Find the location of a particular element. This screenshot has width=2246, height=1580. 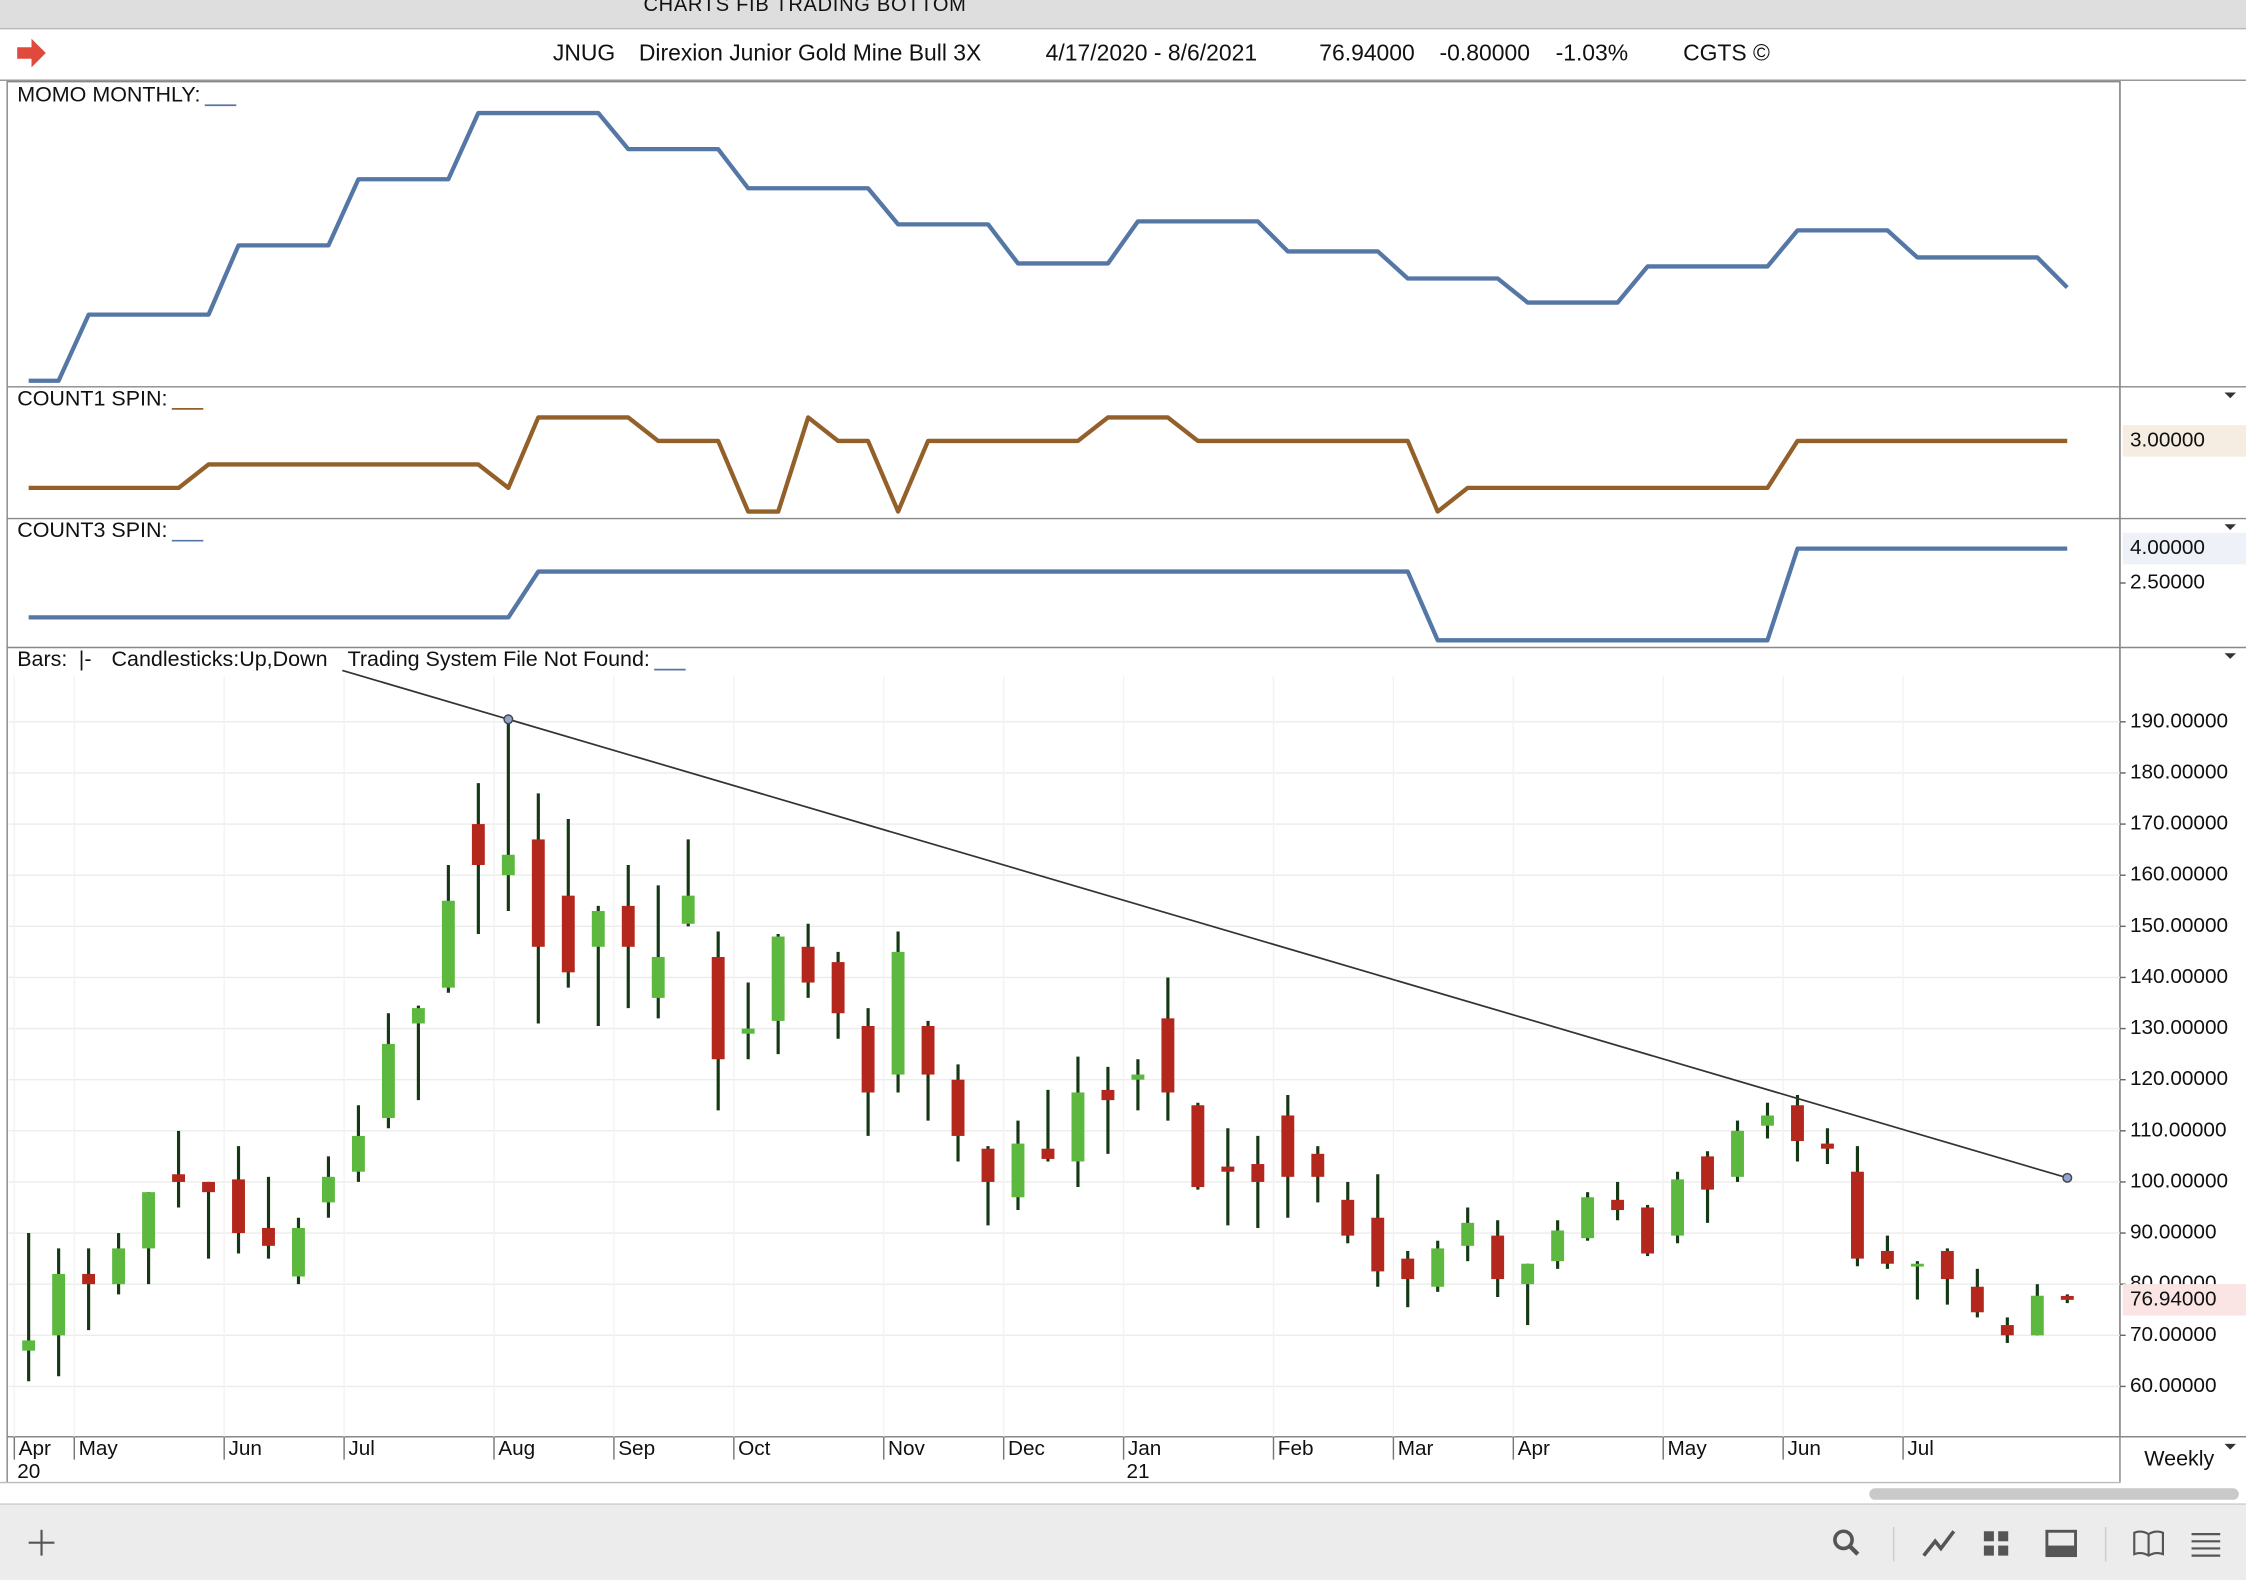

book-button is located at coordinates (2148, 1543).